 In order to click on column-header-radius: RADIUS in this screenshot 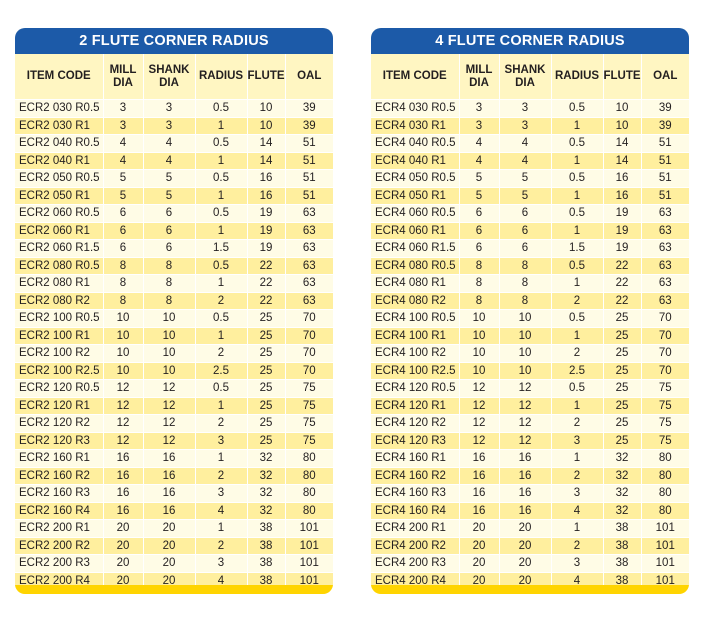, I will do `click(577, 77)`.